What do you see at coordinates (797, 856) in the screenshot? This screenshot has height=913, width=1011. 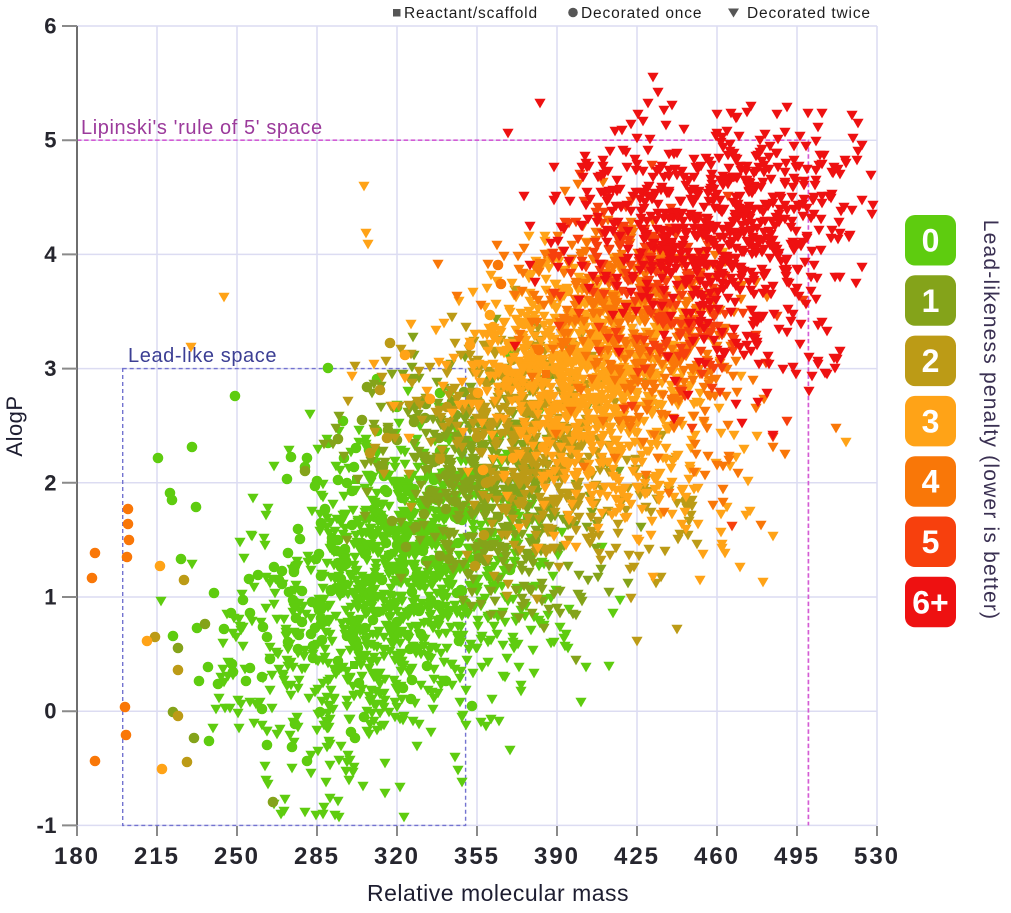 I see `svg-text: 495` at bounding box center [797, 856].